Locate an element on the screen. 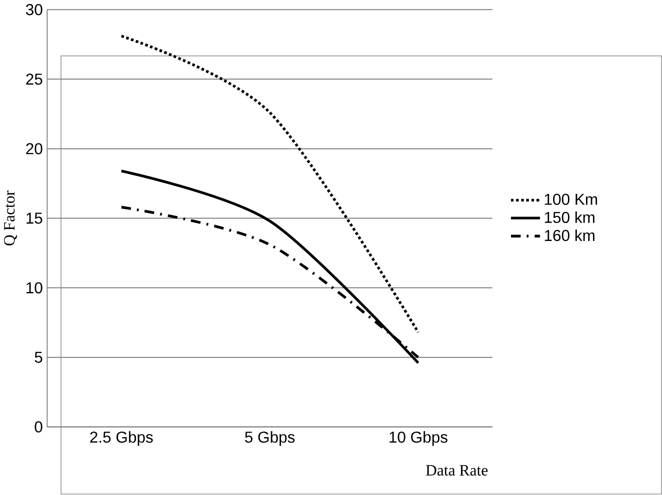 The height and width of the screenshot is (495, 662). y-tick-label: 5 is located at coordinates (38, 358).